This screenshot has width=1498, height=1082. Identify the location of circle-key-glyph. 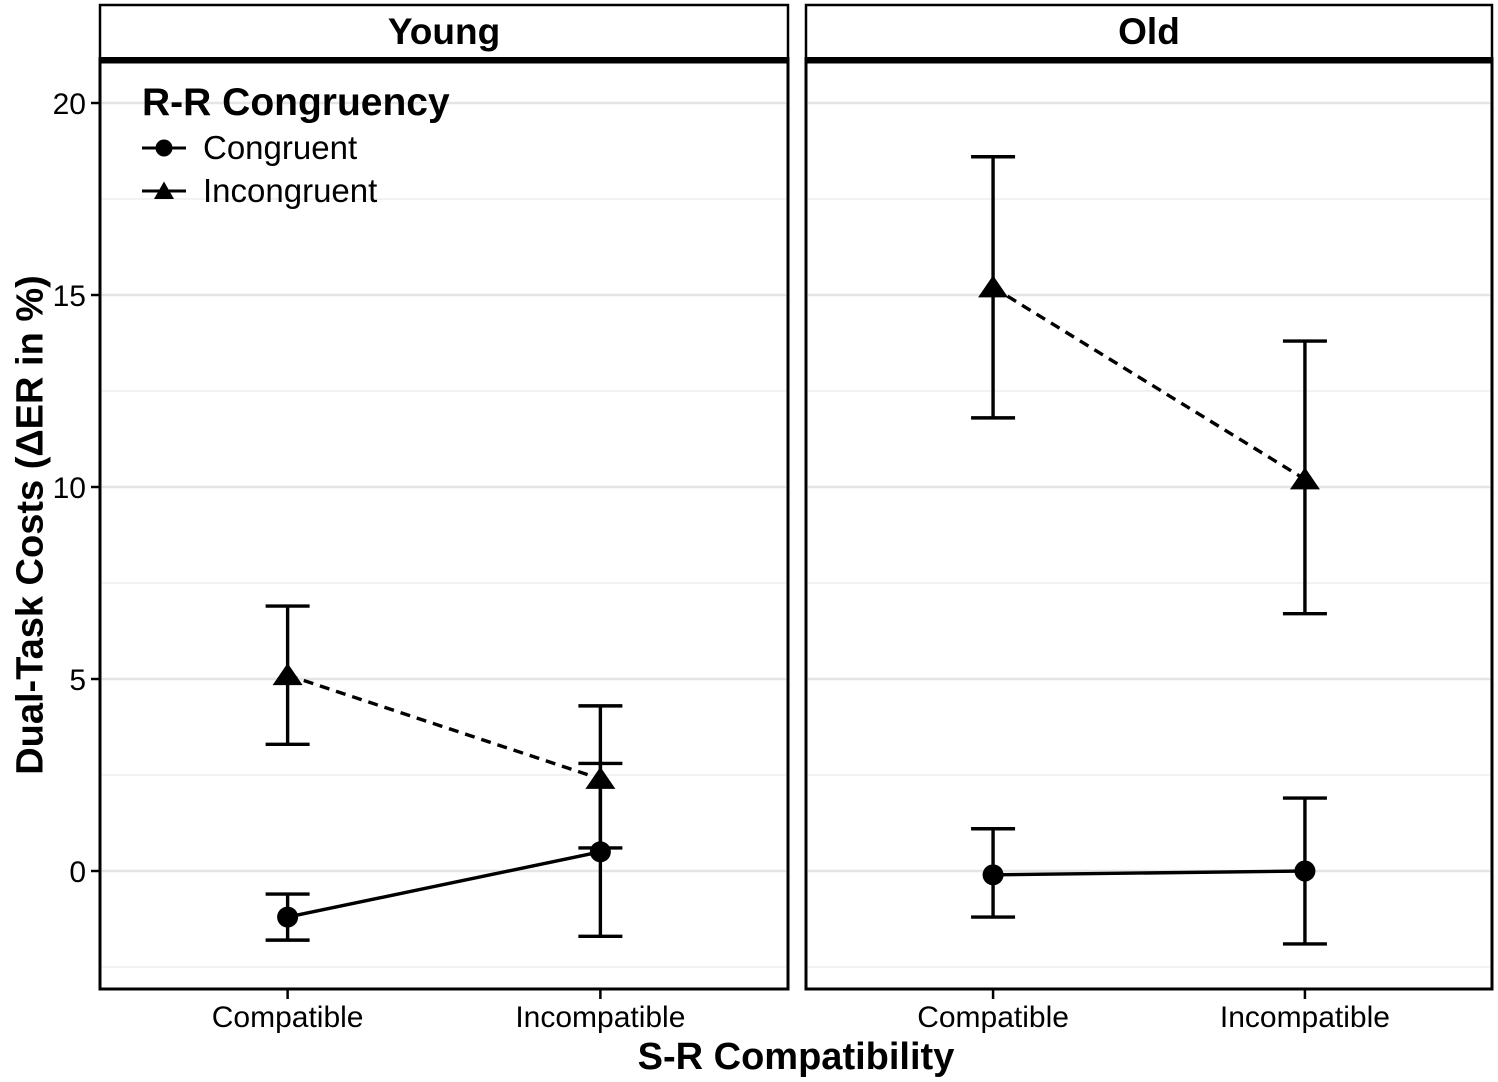
(164, 148).